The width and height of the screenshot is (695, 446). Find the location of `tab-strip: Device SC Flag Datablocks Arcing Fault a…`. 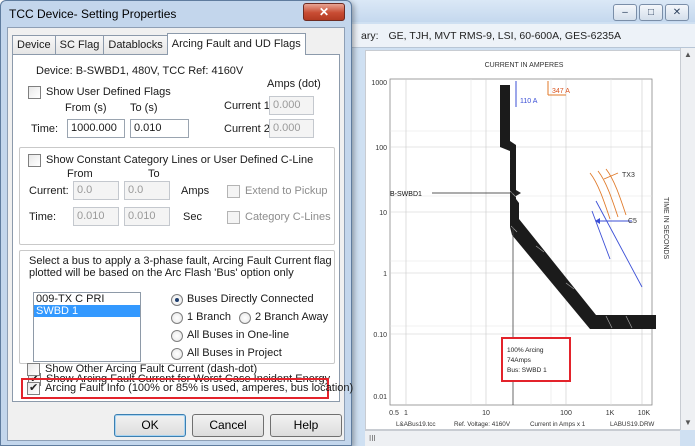

tab-strip: Device SC Flag Datablocks Arcing Fault a… is located at coordinates (159, 44).